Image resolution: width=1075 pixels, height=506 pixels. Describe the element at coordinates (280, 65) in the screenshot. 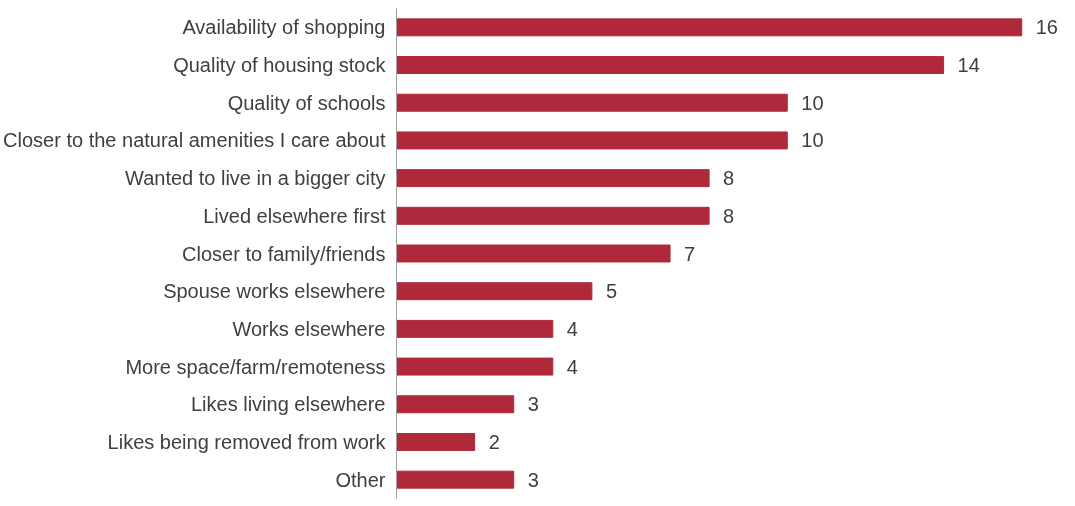

I see `y-tick-label: Quality of housing stock` at that location.